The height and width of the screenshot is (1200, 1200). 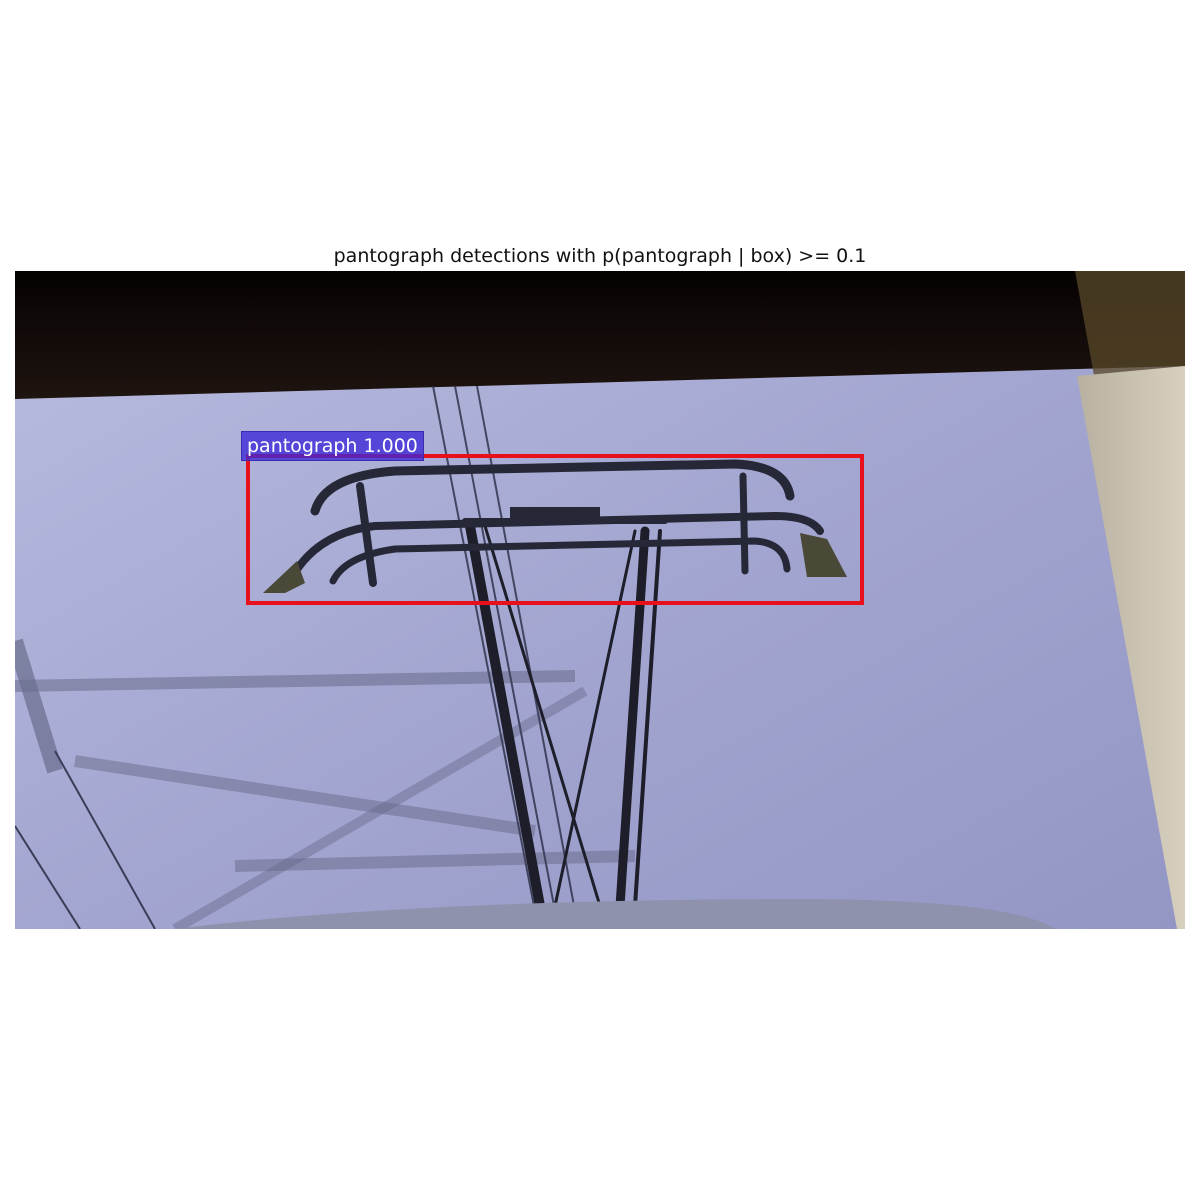 I want to click on train-roof, so click(x=615, y=914).